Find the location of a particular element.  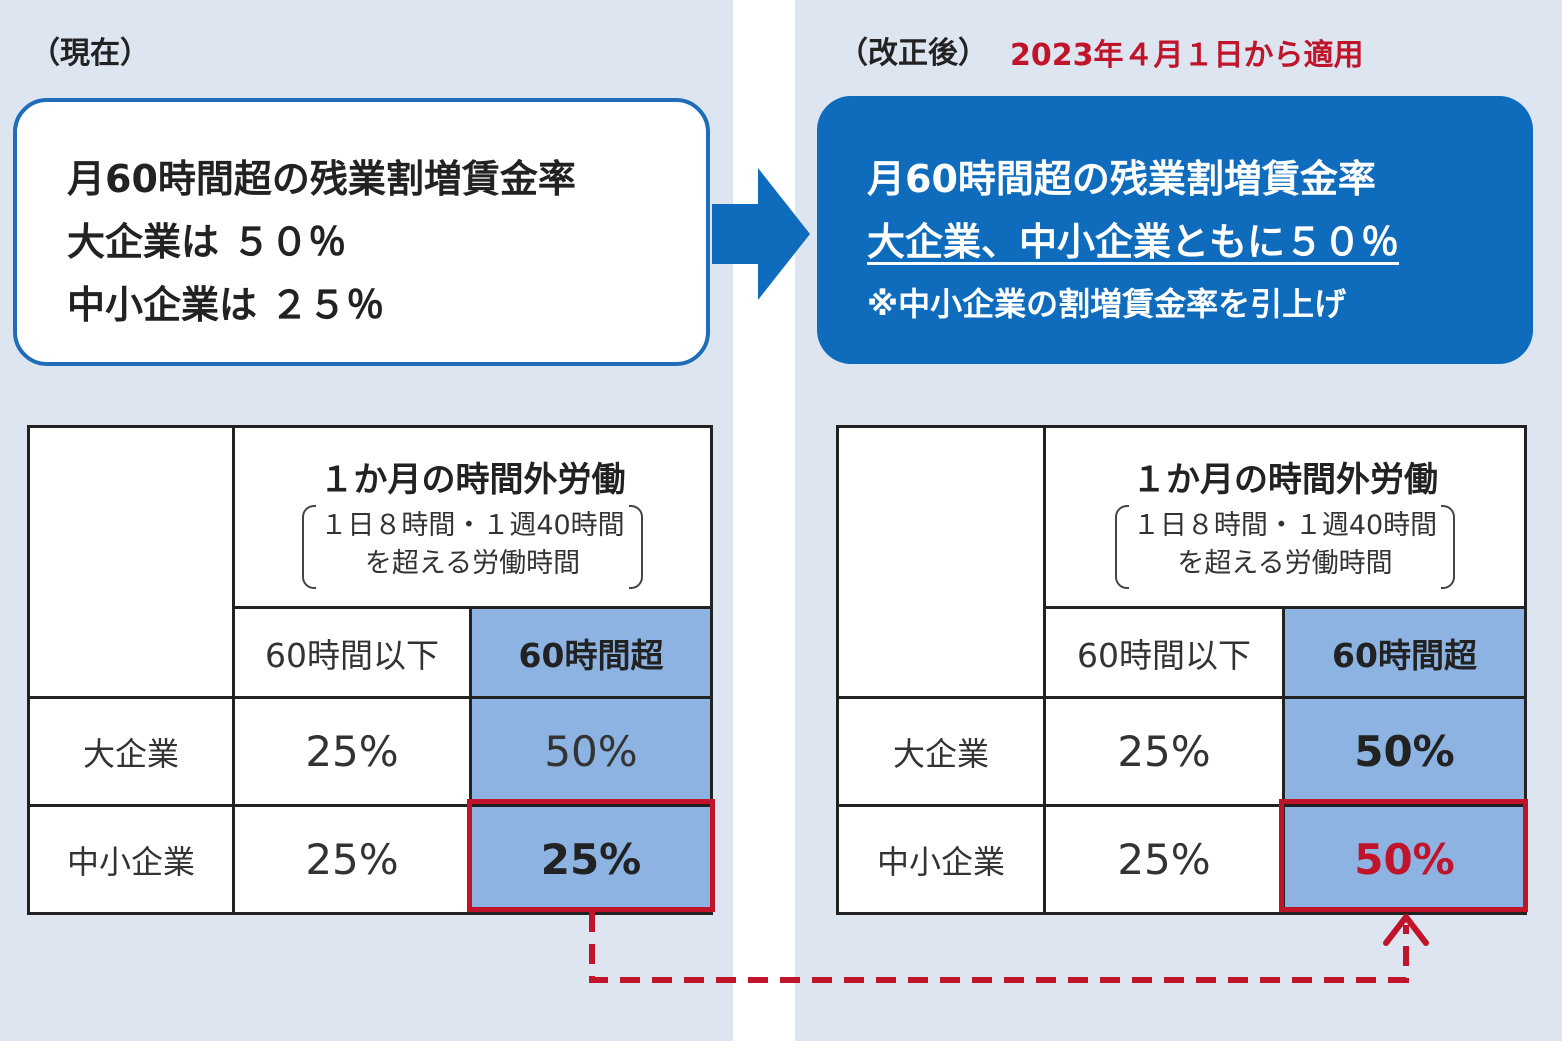

effective-date: 2023年４月１日から適用 is located at coordinates (1187, 55).